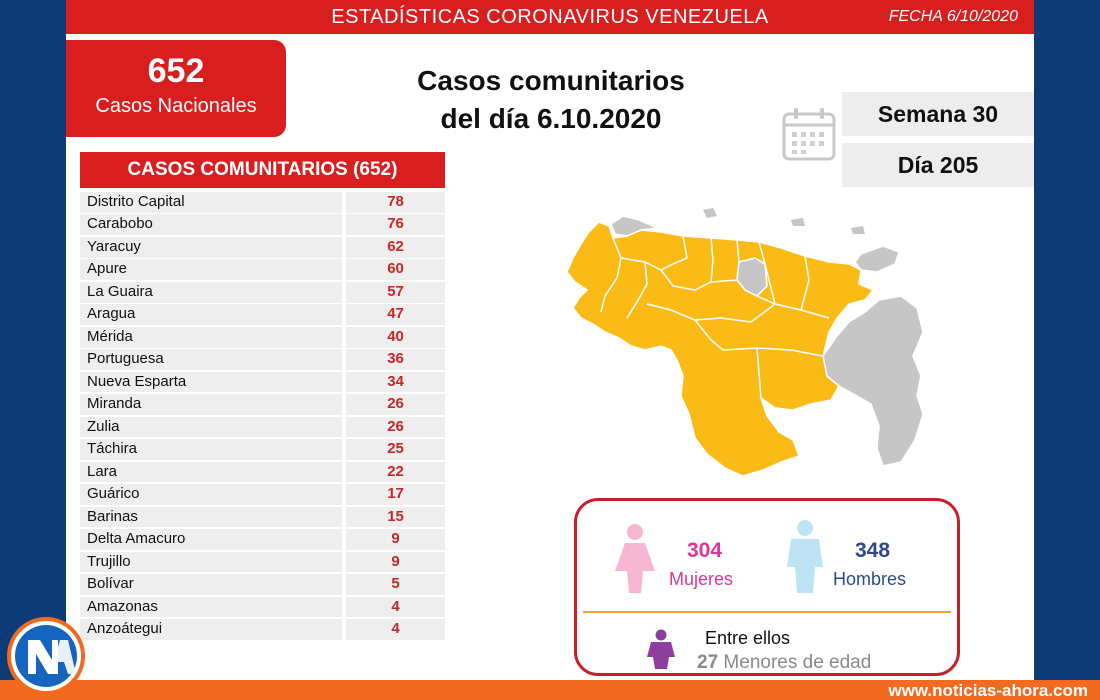  What do you see at coordinates (748, 638) in the screenshot?
I see `among-label: Entre ellos` at bounding box center [748, 638].